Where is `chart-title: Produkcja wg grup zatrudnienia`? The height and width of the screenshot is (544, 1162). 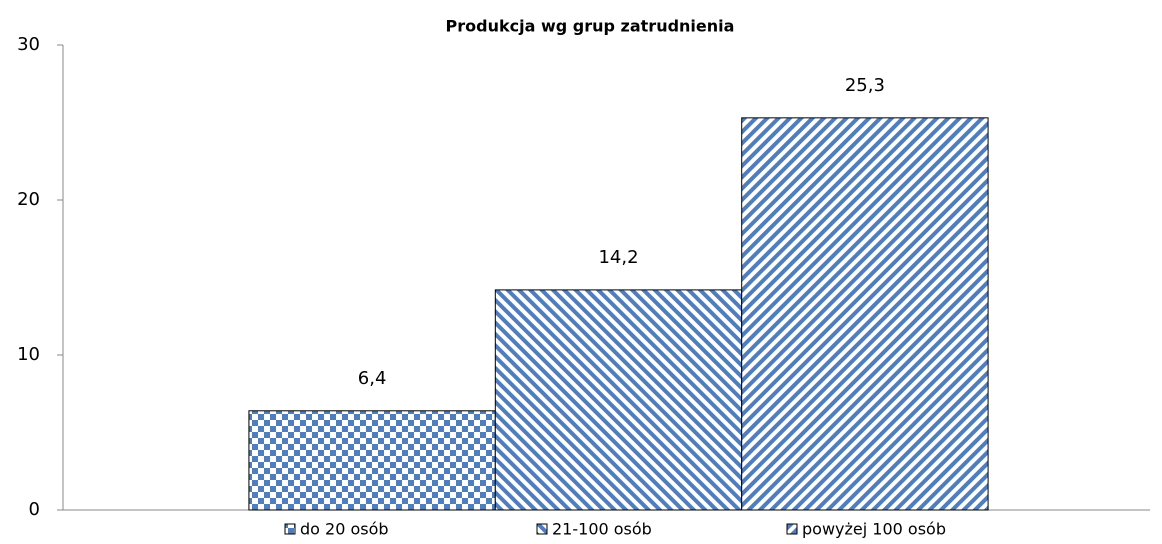 chart-title: Produkcja wg grup zatrudnienia is located at coordinates (590, 26).